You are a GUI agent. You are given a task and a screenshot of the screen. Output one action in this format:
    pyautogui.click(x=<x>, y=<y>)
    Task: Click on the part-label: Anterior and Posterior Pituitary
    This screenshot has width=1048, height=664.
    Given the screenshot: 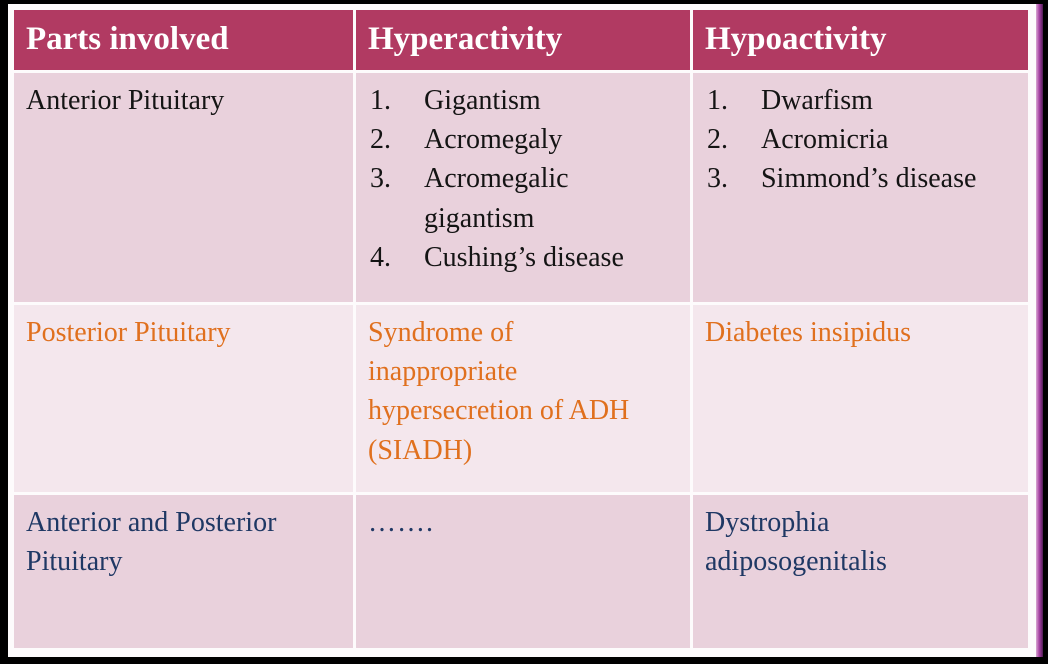 What is the action you would take?
    pyautogui.click(x=151, y=542)
    